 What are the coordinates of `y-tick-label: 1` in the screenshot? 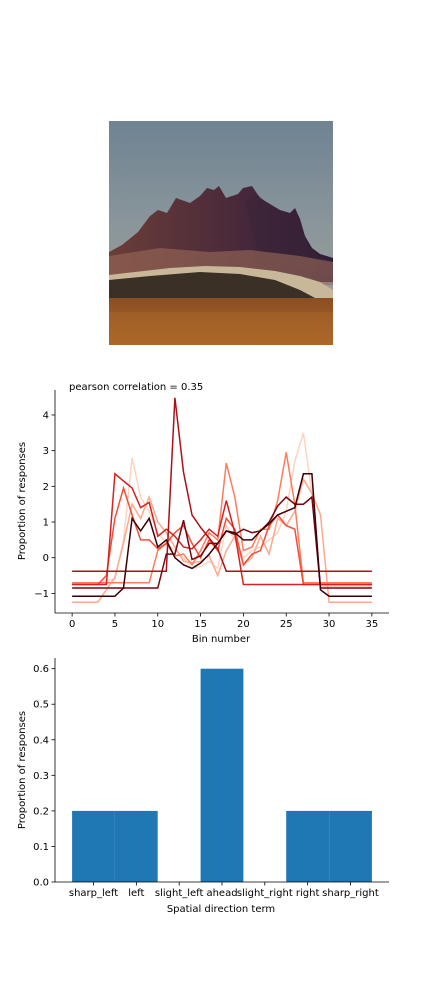 It's located at (46, 523).